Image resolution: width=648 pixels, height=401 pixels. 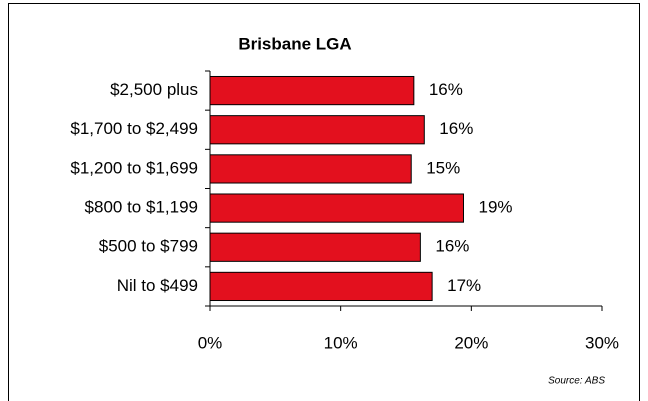 What do you see at coordinates (210, 342) in the screenshot?
I see `x-tick-label: 0%` at bounding box center [210, 342].